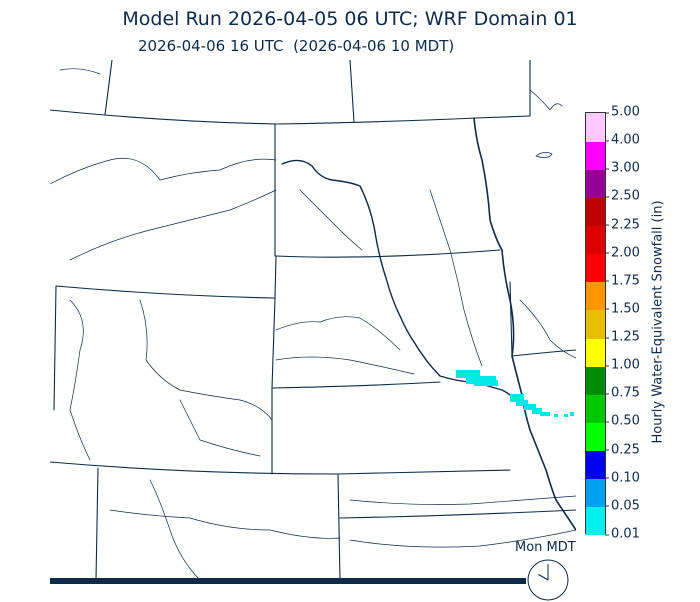  I want to click on colorbar-tick-label: 0.50, so click(622, 421).